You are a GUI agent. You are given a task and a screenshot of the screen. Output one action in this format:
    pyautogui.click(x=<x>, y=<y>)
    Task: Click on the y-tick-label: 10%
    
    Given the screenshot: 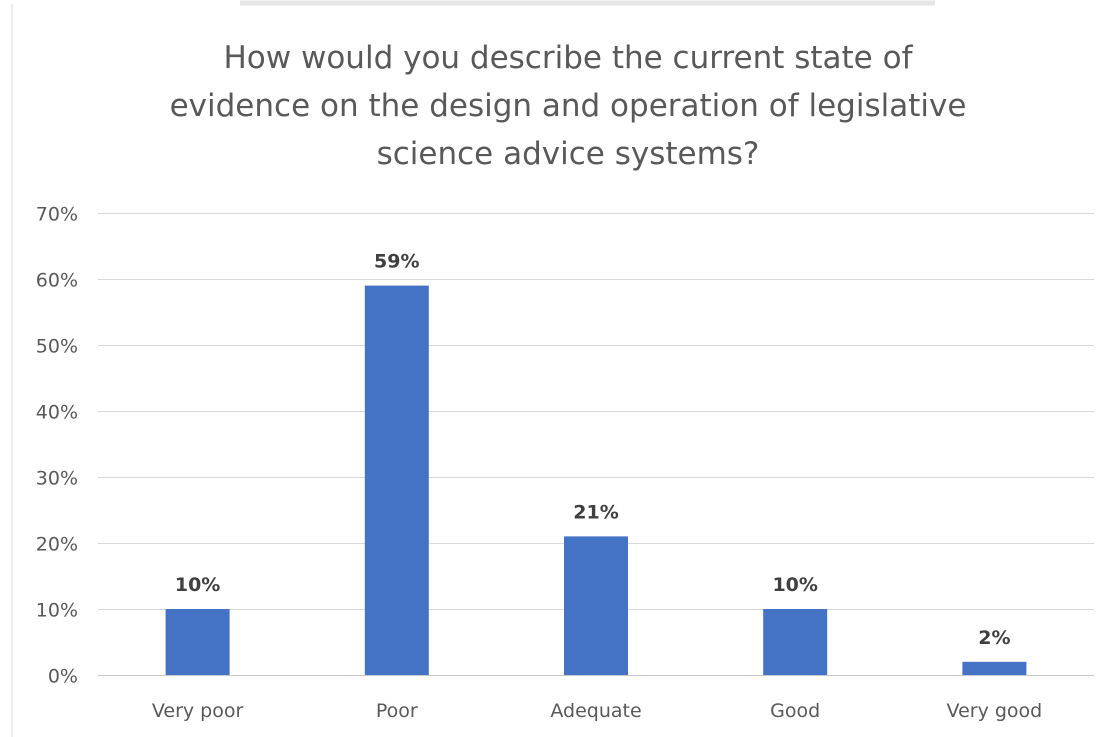 What is the action you would take?
    pyautogui.click(x=57, y=611)
    